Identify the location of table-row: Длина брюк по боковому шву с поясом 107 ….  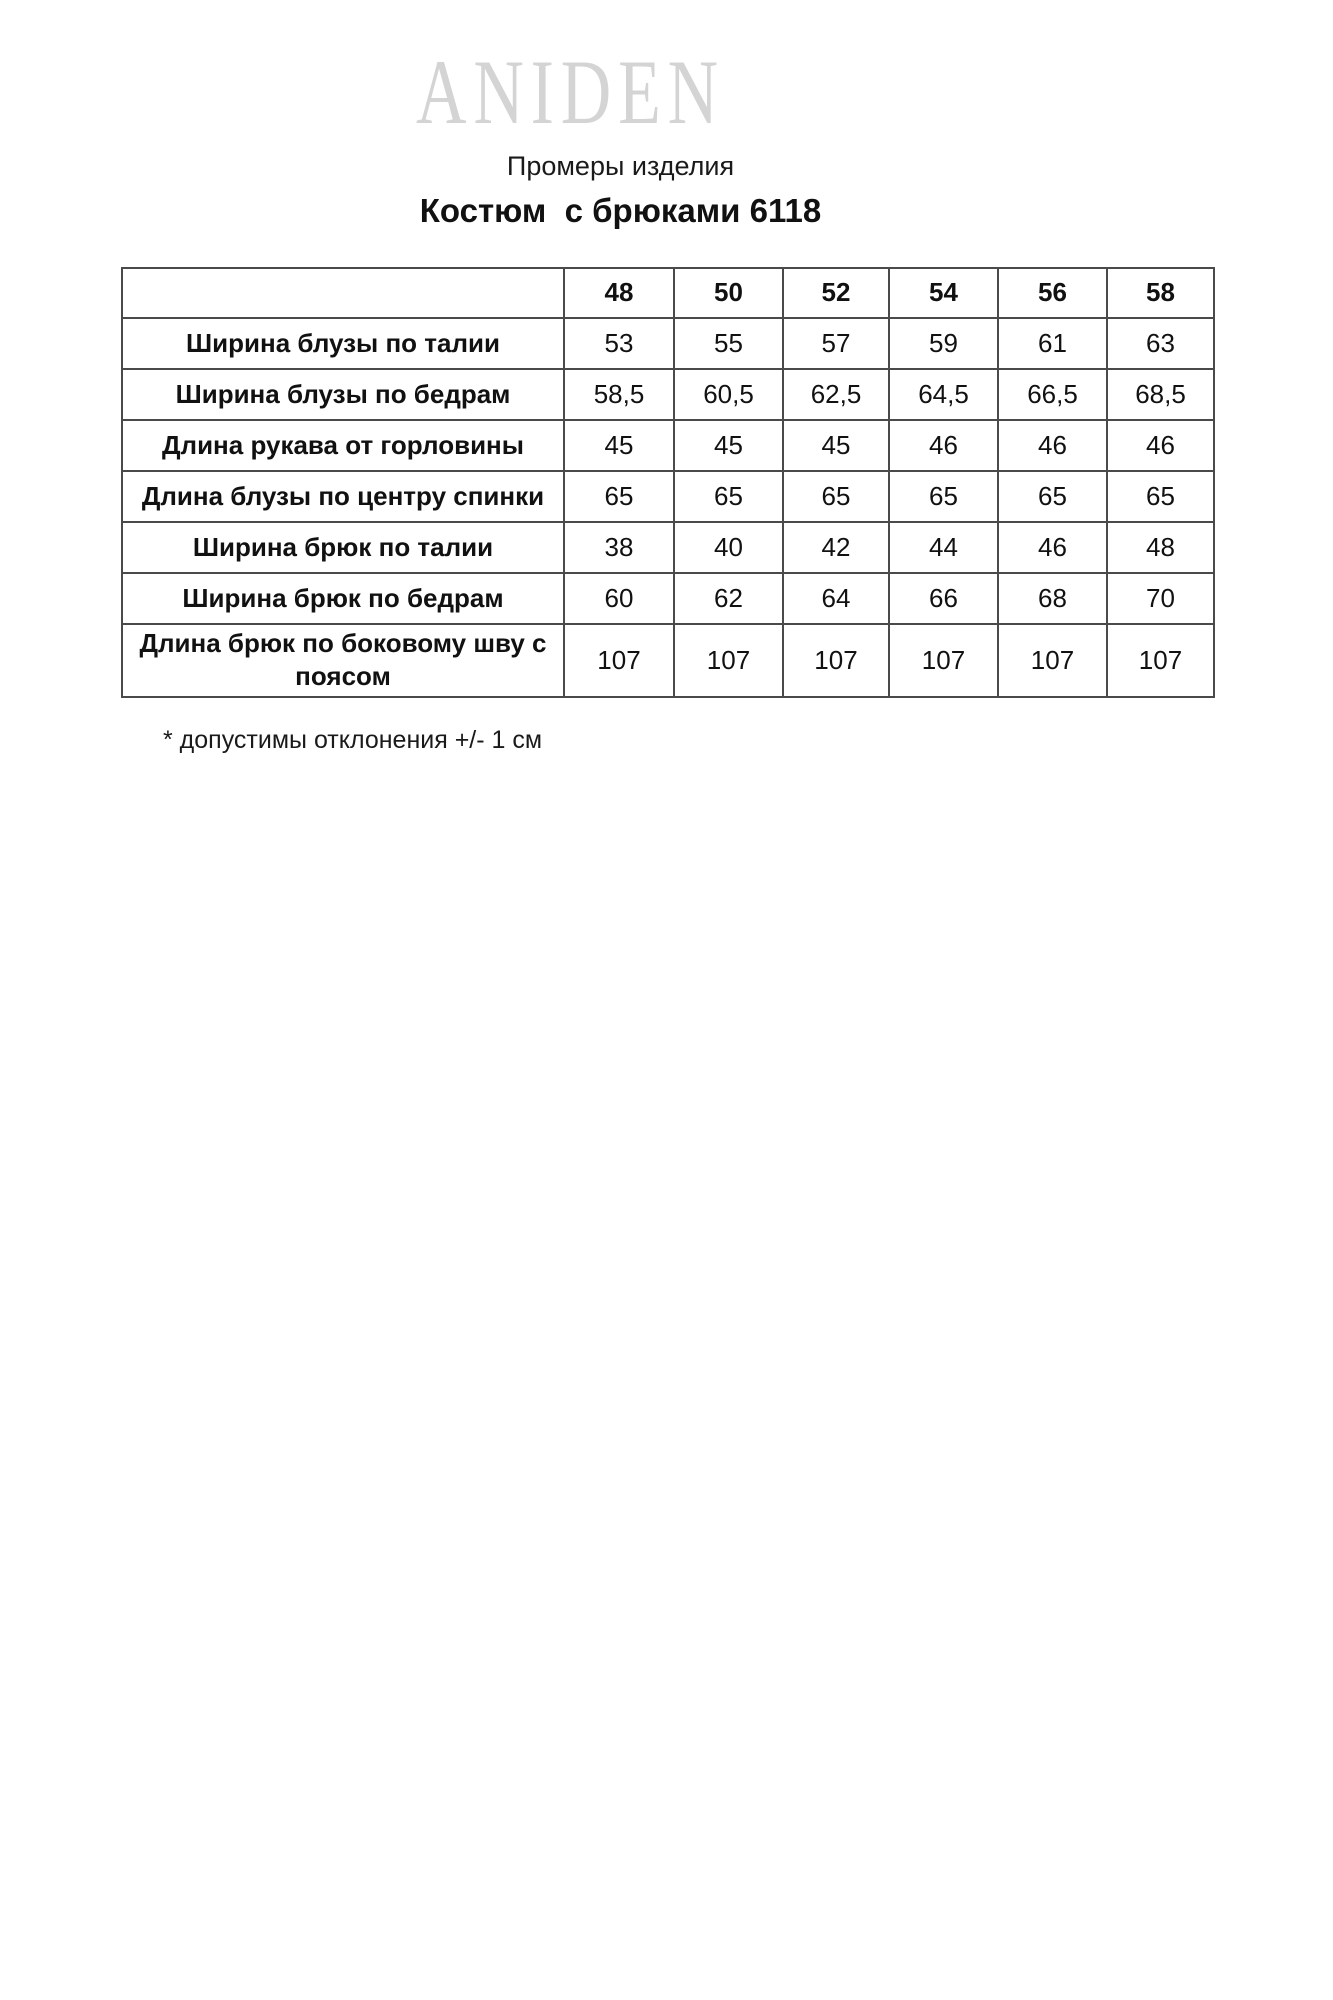
(668, 660).